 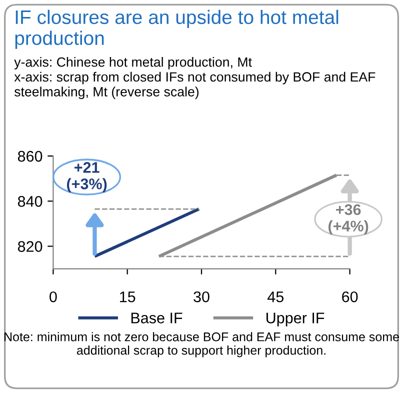 I want to click on annotation: +36 (+4%), so click(x=348, y=219).